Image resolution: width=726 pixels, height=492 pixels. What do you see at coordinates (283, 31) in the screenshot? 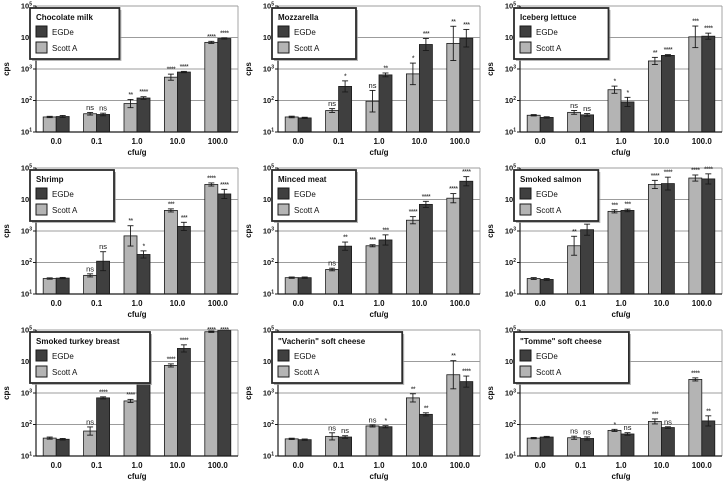
I see `legend-swatch-egde` at bounding box center [283, 31].